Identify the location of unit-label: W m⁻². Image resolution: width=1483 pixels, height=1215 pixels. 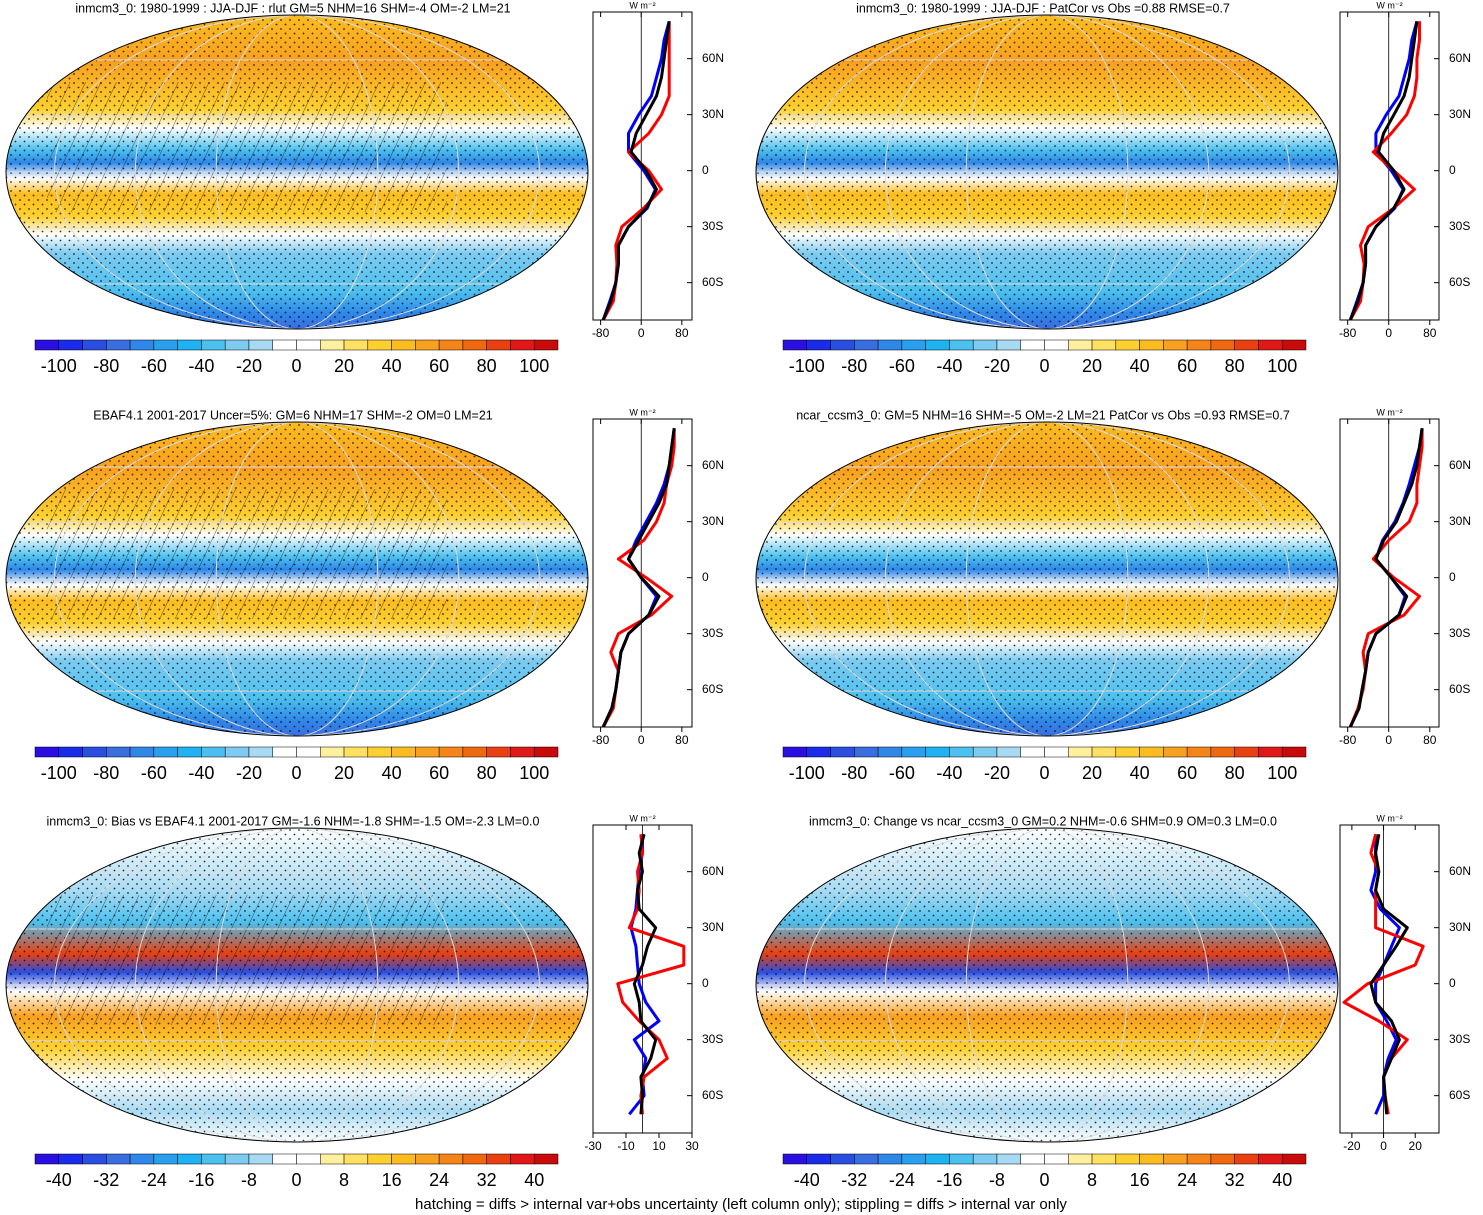
(642, 5).